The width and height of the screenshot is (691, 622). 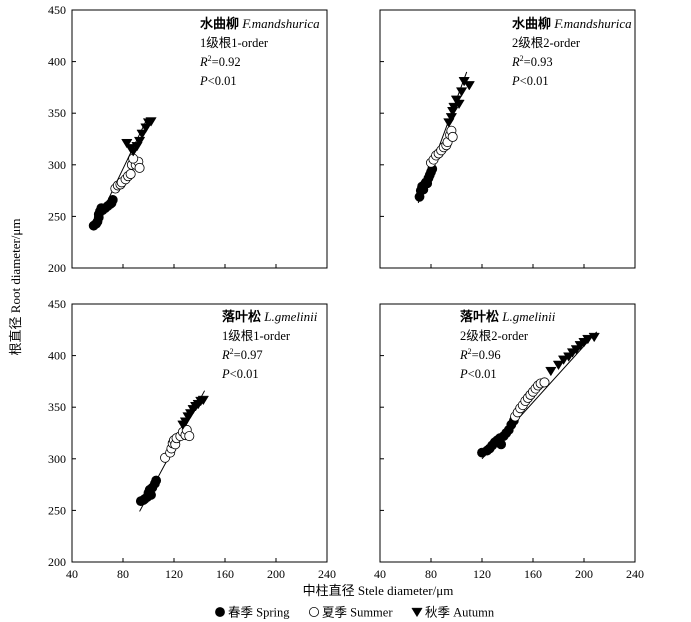 I want to click on r2-label: R2=0.96, so click(x=480, y=354).